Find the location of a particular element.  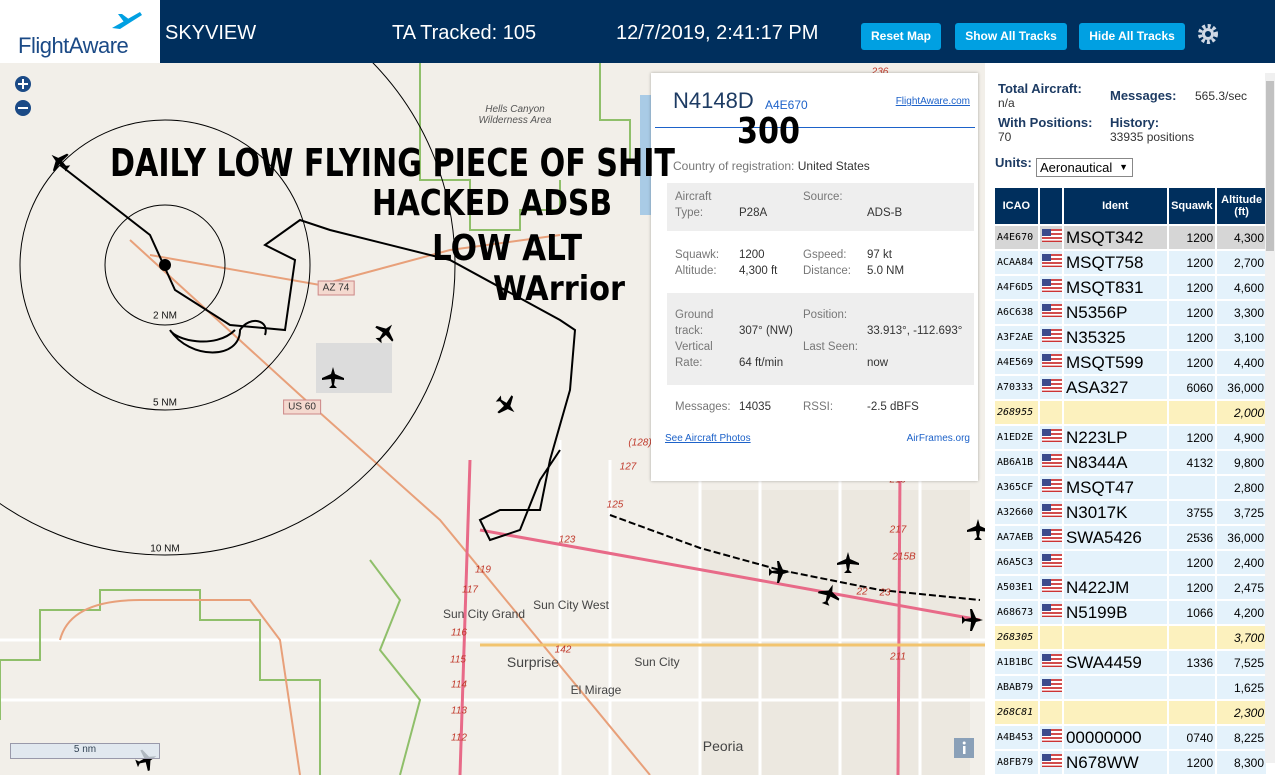

place-label: Sun City Grand is located at coordinates (484, 614).